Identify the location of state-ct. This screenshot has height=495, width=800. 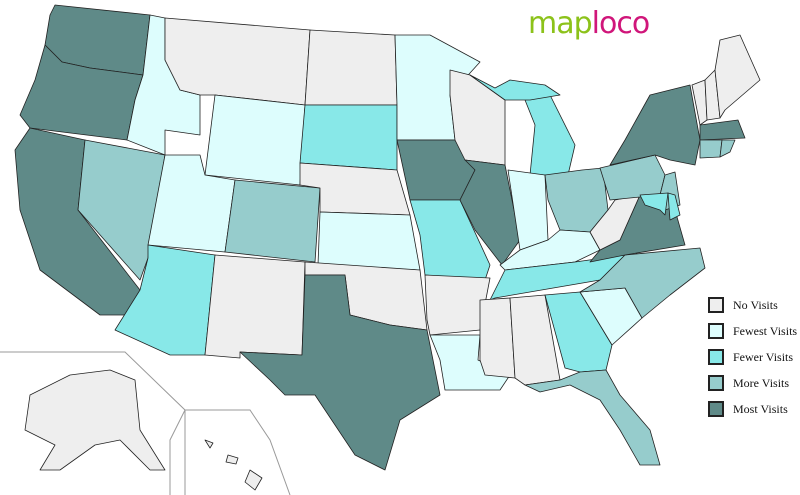
(711, 149).